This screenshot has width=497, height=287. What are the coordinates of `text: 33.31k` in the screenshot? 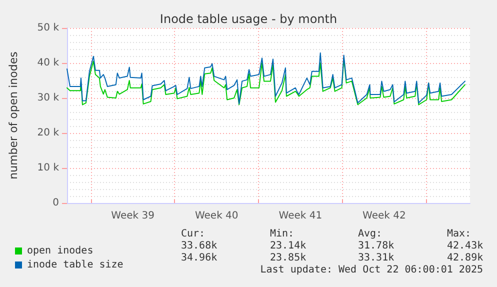 It's located at (376, 258).